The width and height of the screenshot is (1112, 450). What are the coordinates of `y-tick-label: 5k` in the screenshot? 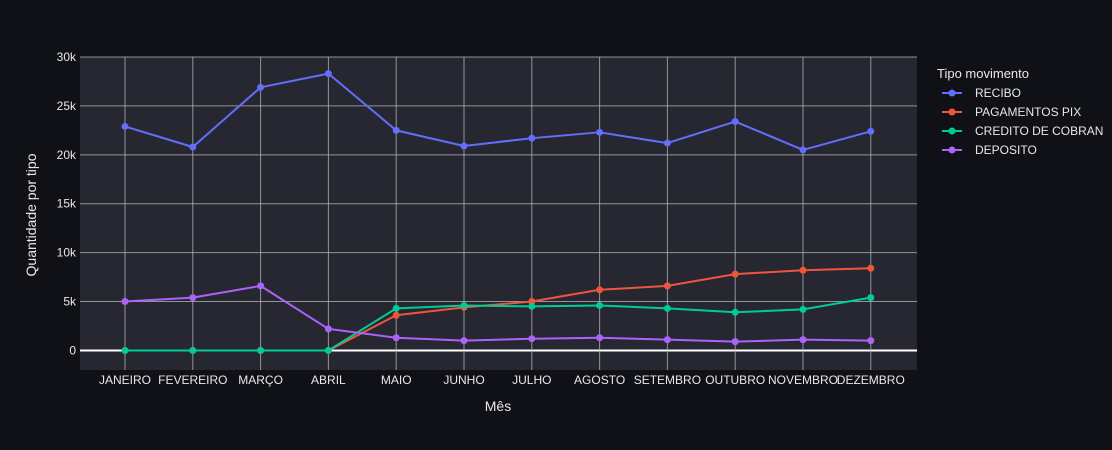 It's located at (70, 302).